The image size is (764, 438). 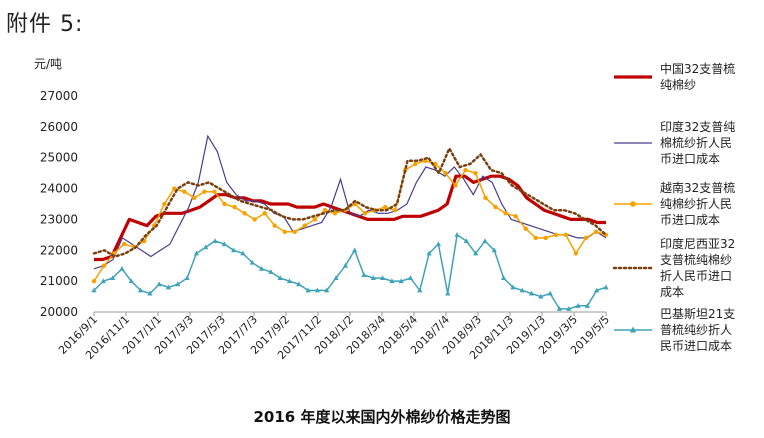 I want to click on y-tick-label: 23000, so click(x=59, y=219).